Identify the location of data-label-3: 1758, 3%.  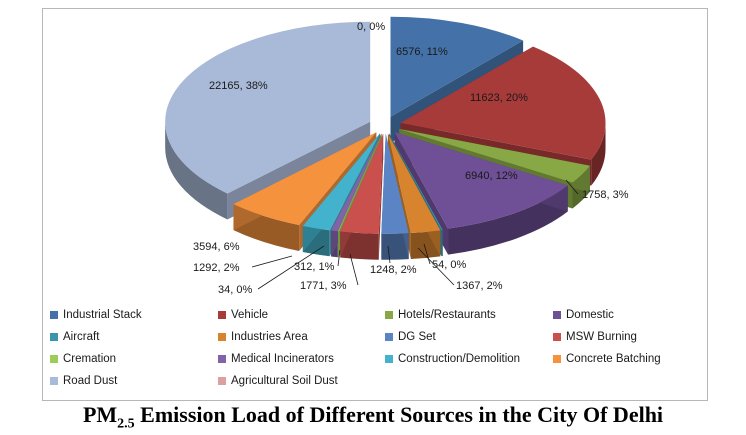
(605, 195).